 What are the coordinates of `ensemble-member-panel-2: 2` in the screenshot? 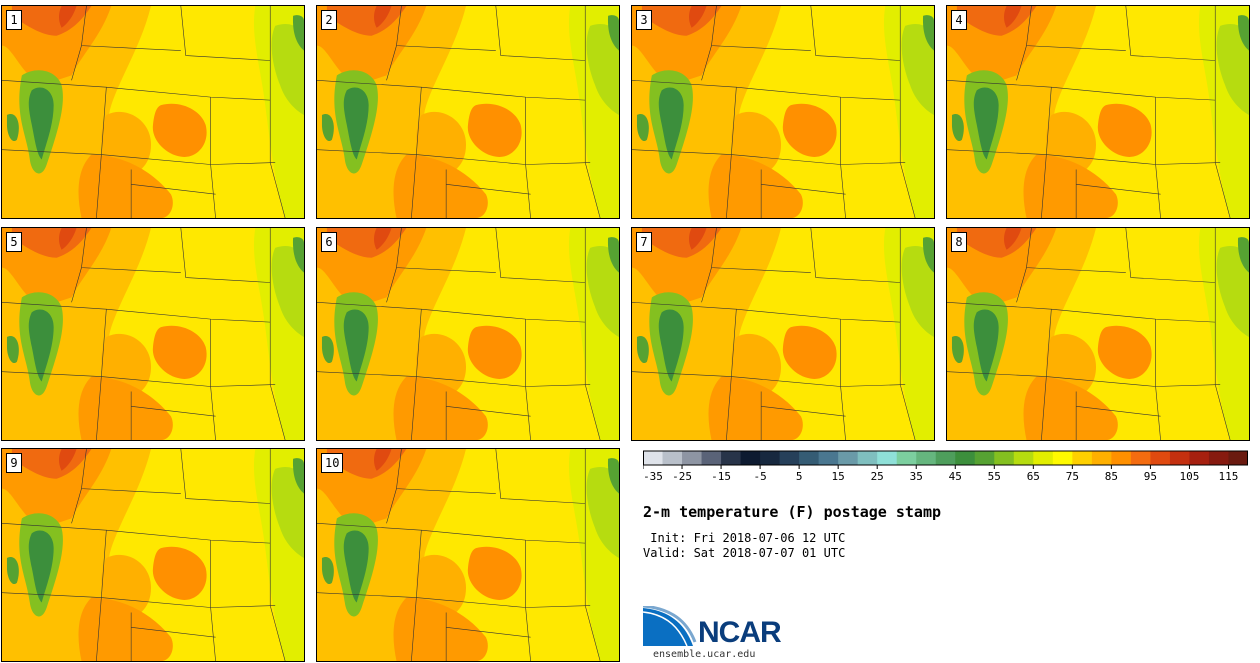 It's located at (468, 112).